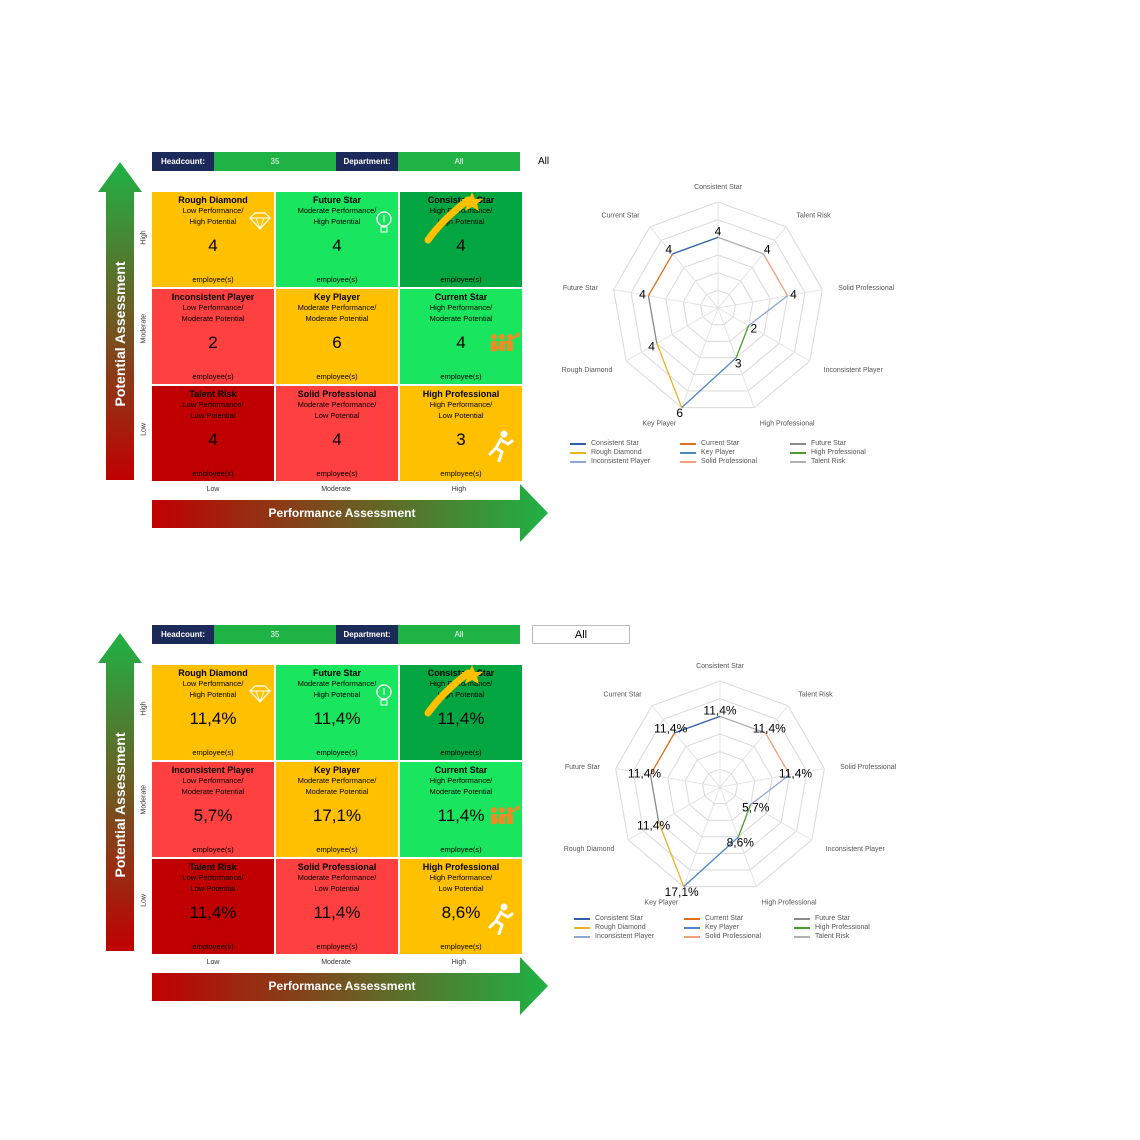  Describe the element at coordinates (336, 673) in the screenshot. I see `cell-title: Future Star` at that location.